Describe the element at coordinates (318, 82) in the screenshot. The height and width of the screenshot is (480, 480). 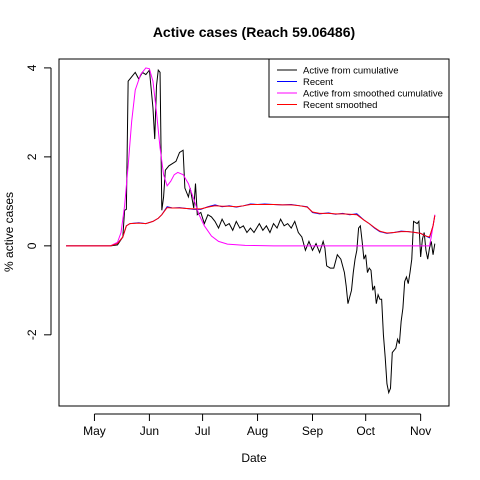
I see `legend-label-recent: Recent` at that location.